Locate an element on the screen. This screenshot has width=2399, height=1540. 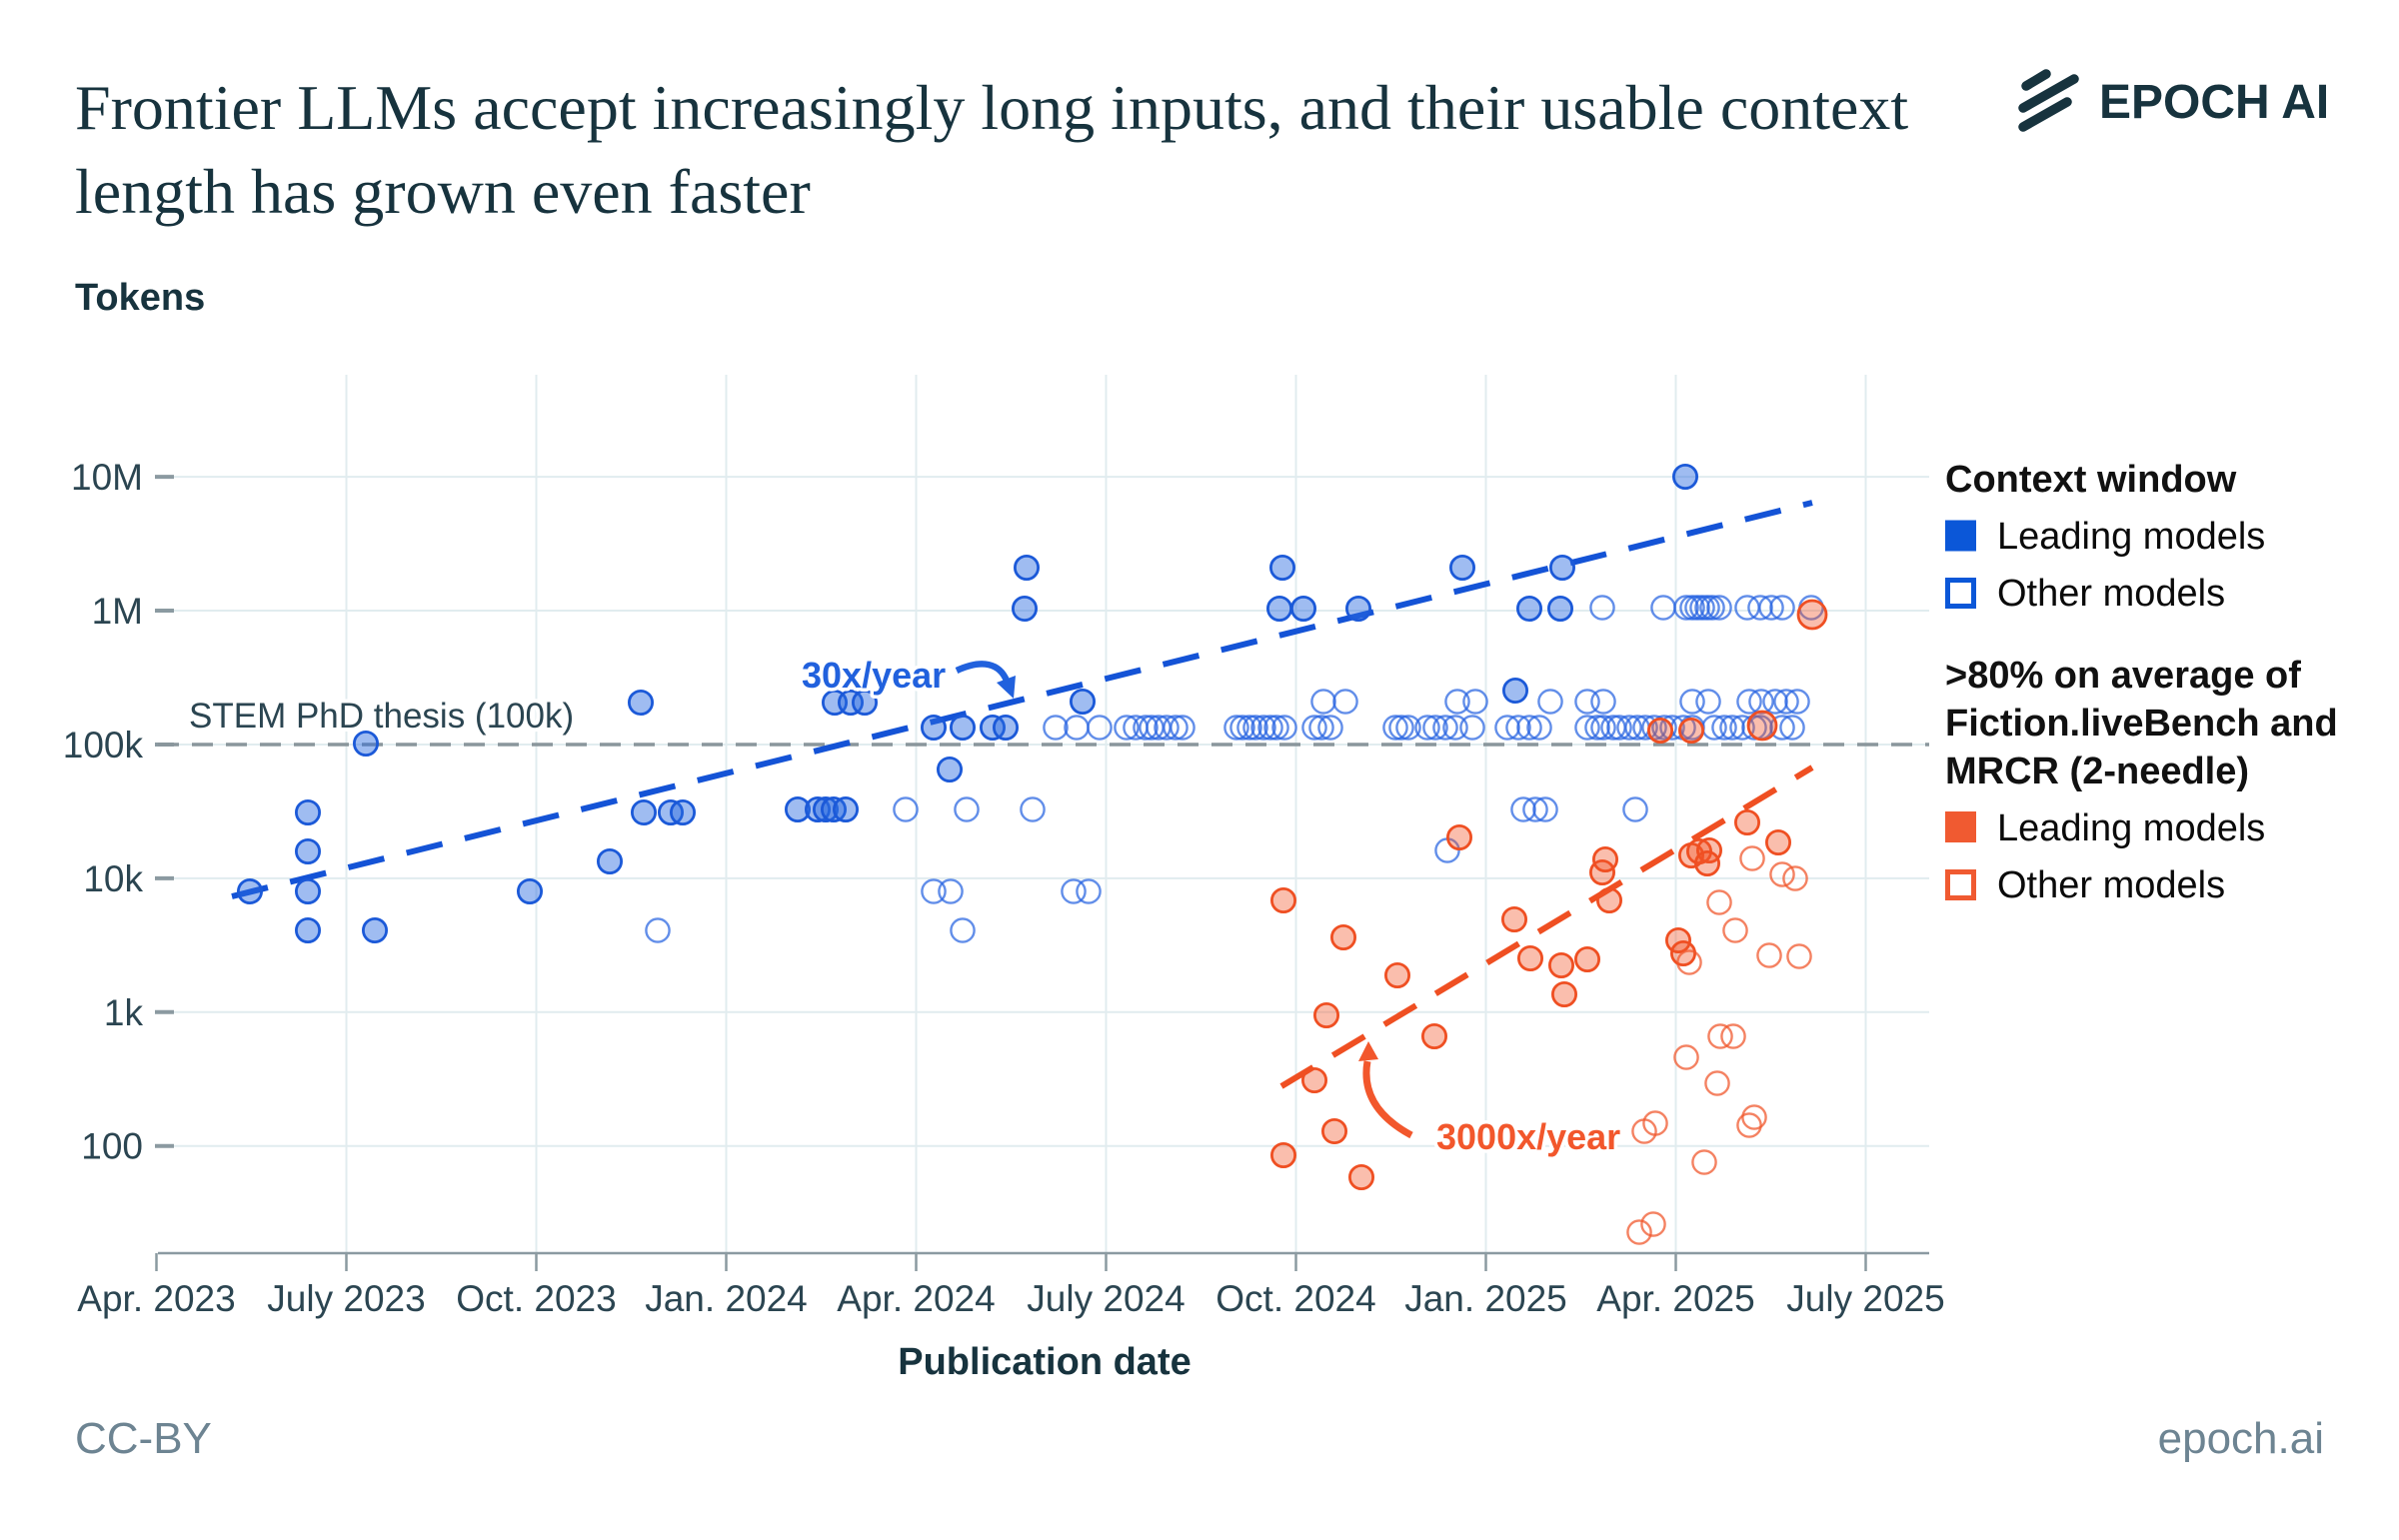
svg-text: Apr. 2025 is located at coordinates (1675, 1298).